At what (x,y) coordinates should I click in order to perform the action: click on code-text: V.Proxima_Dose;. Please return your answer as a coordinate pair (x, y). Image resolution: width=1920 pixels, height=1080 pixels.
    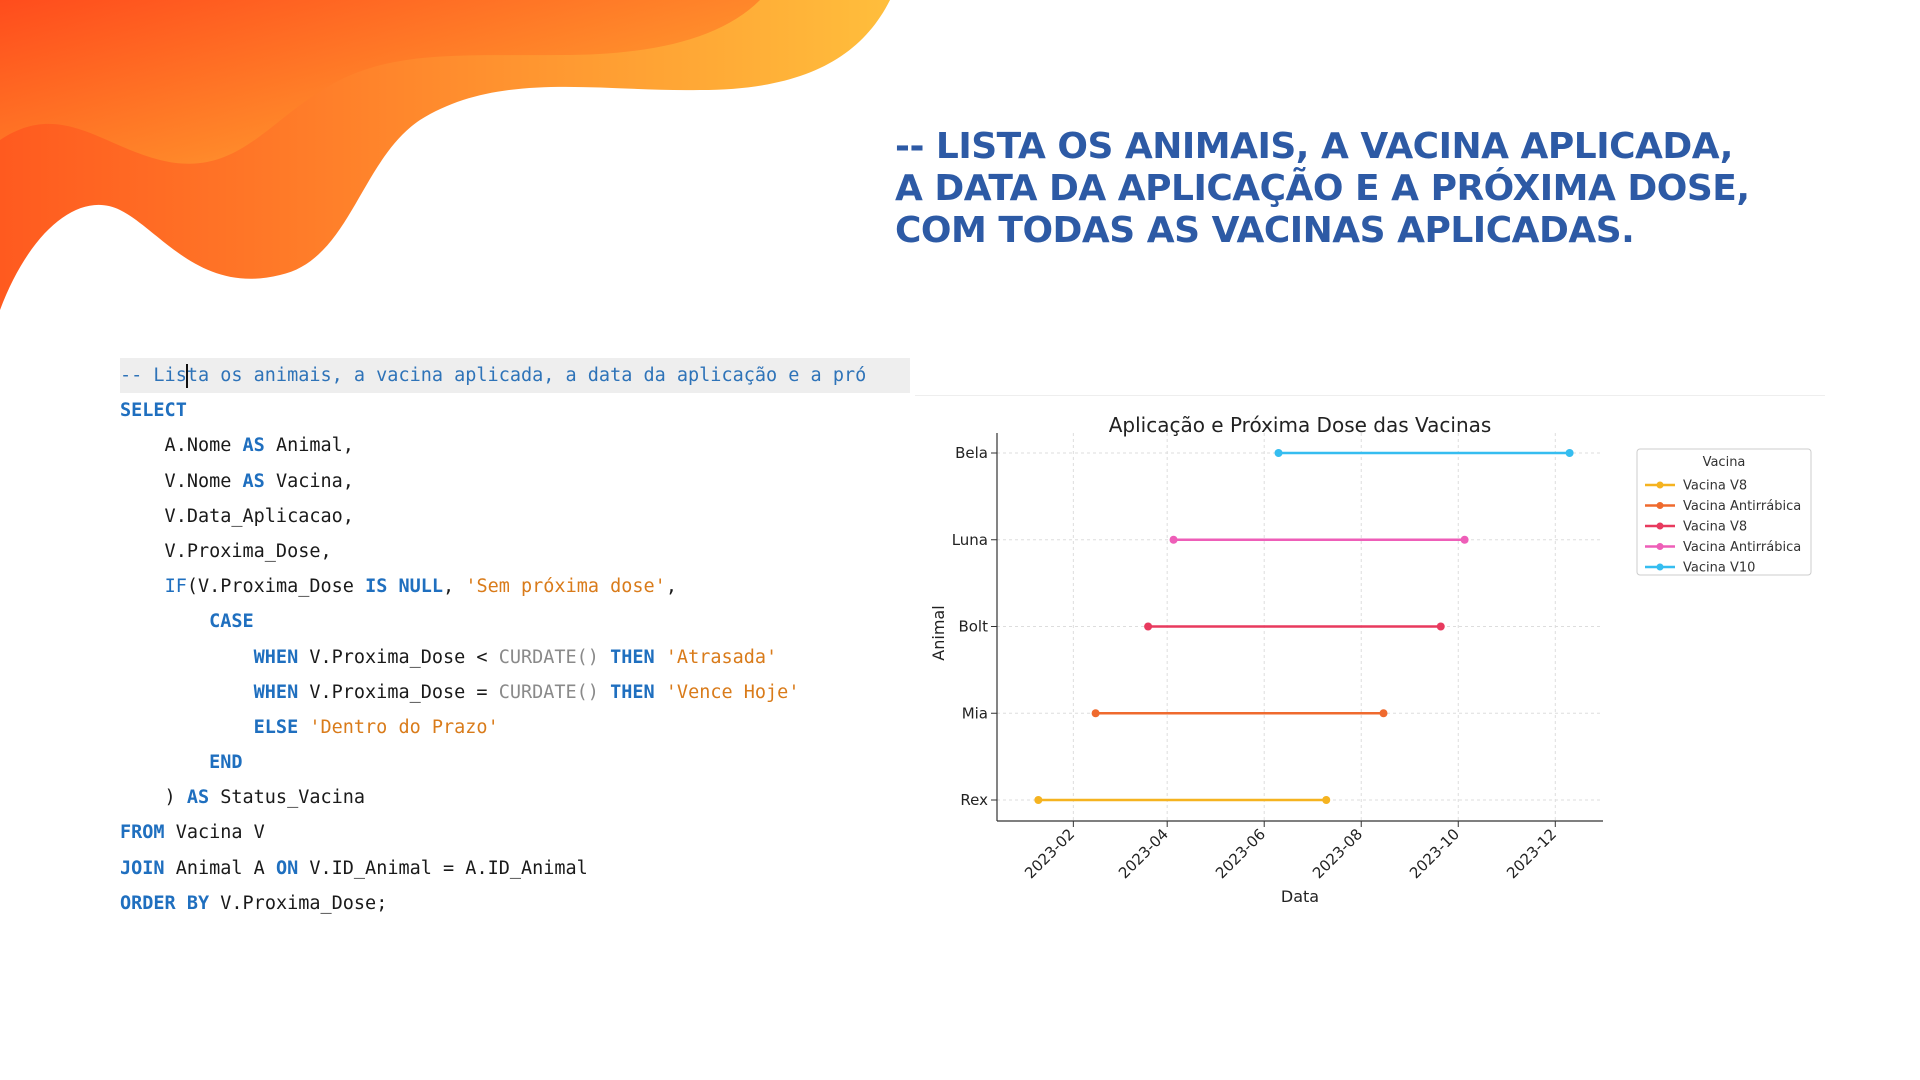
    Looking at the image, I should click on (298, 903).